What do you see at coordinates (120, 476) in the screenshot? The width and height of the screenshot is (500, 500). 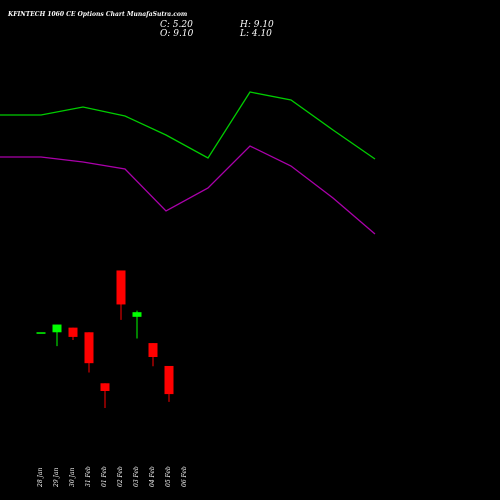 I see `x-tick-label: 02 Feb` at bounding box center [120, 476].